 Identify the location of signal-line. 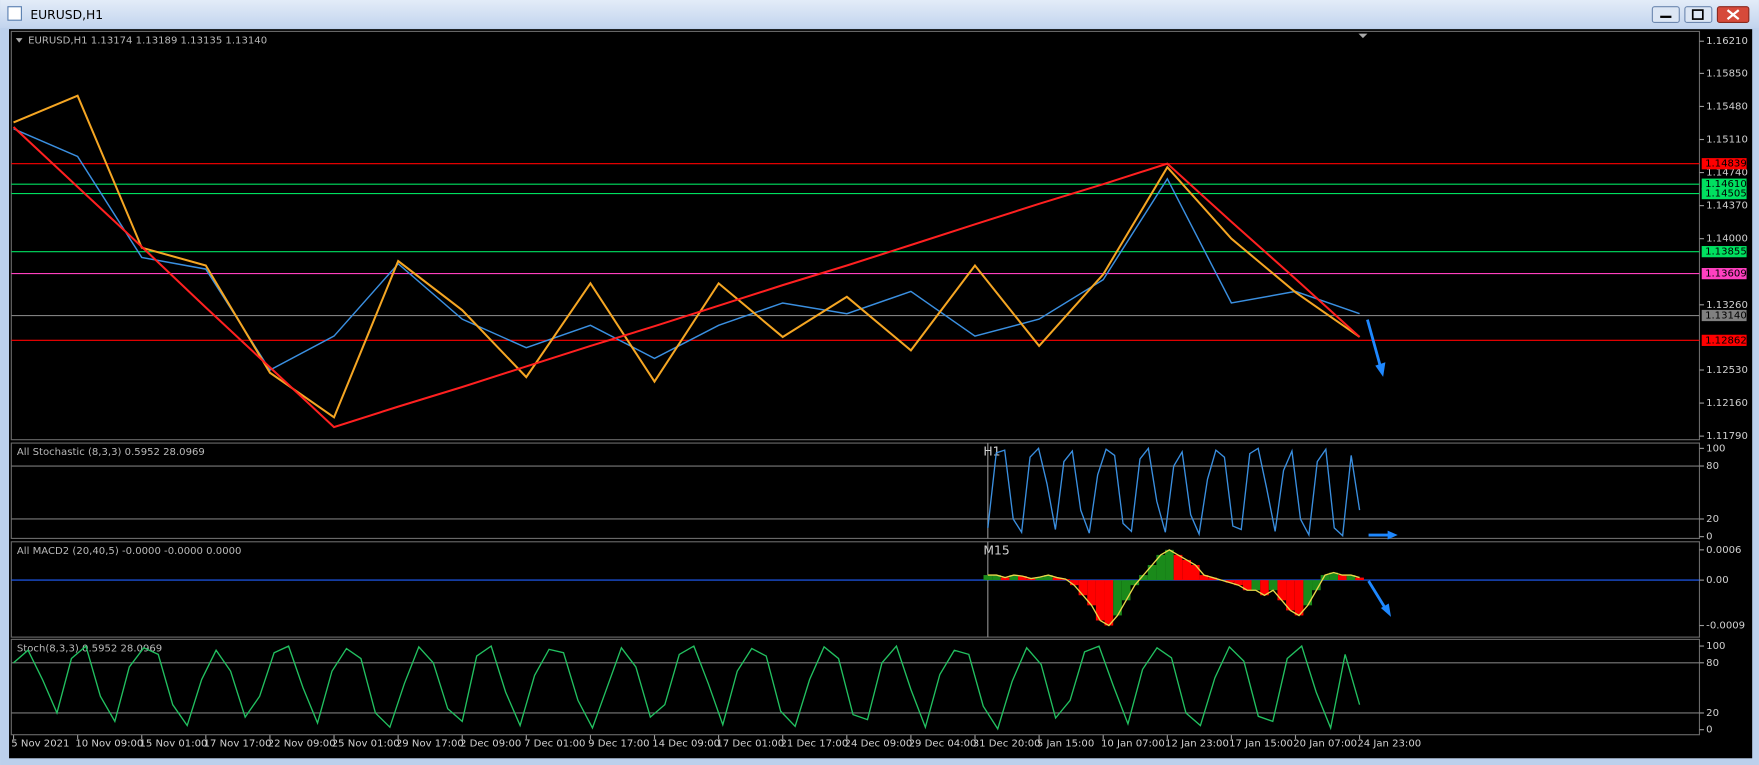
(1173, 588).